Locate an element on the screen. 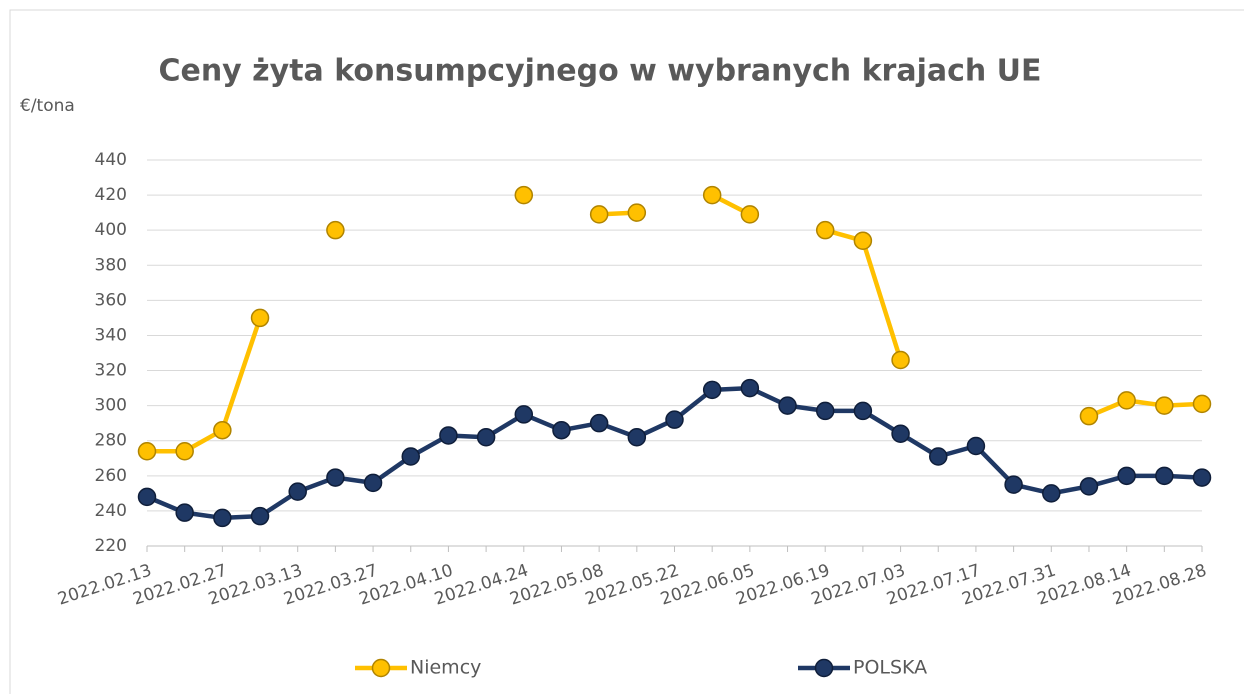  legend-label: Niemcy is located at coordinates (445, 668).